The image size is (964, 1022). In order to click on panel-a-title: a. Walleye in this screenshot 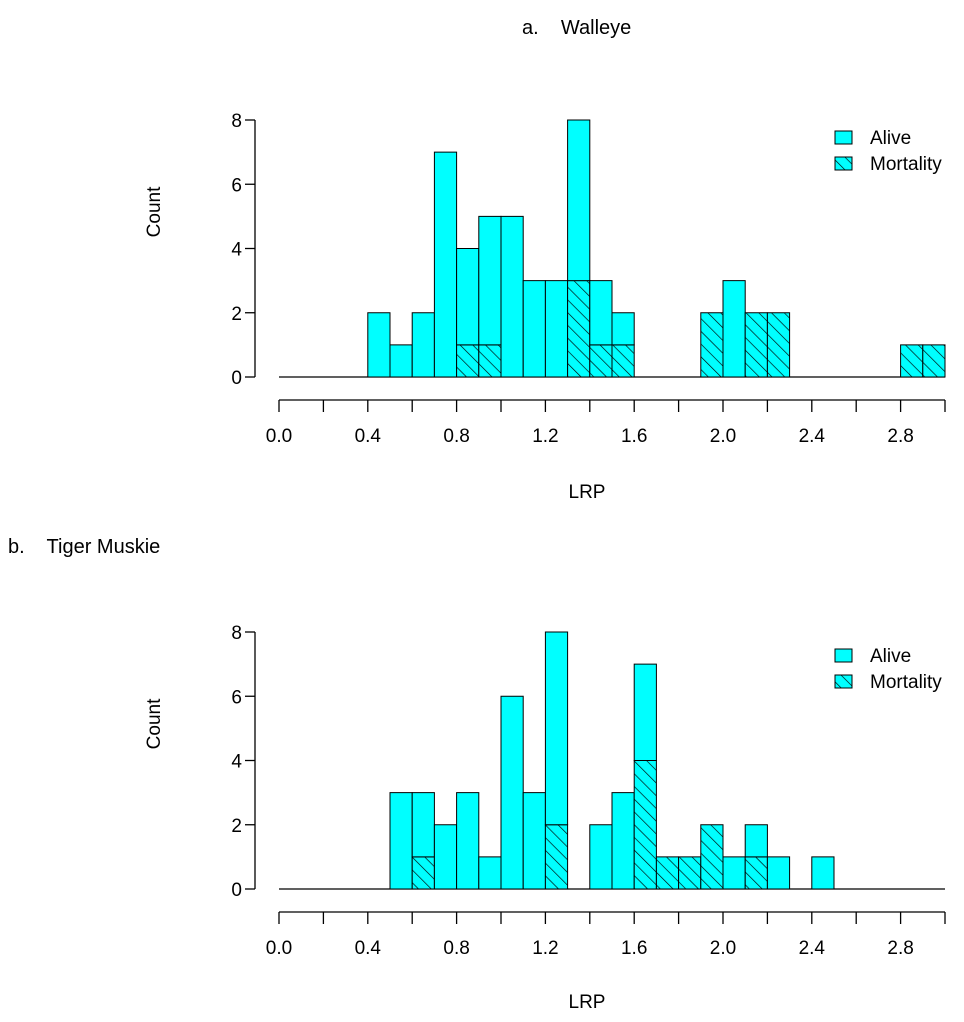, I will do `click(576, 28)`.